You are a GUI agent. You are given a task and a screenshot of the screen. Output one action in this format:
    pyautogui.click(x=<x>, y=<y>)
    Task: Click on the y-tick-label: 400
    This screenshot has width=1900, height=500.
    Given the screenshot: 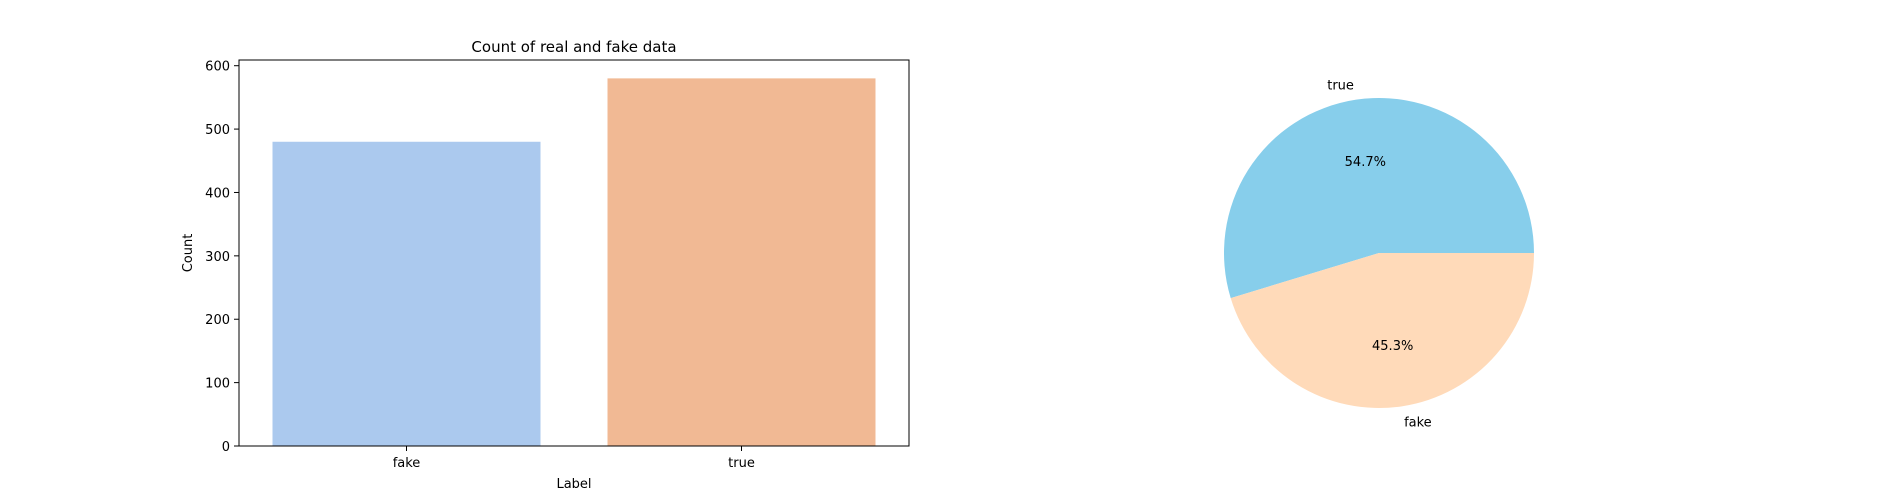 What is the action you would take?
    pyautogui.click(x=217, y=193)
    